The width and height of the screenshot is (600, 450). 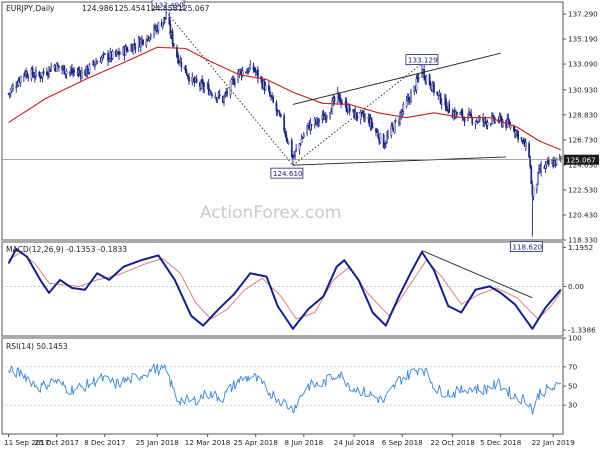 What do you see at coordinates (27, 442) in the screenshot?
I see `date-tick-label: 11 Sep 2017` at bounding box center [27, 442].